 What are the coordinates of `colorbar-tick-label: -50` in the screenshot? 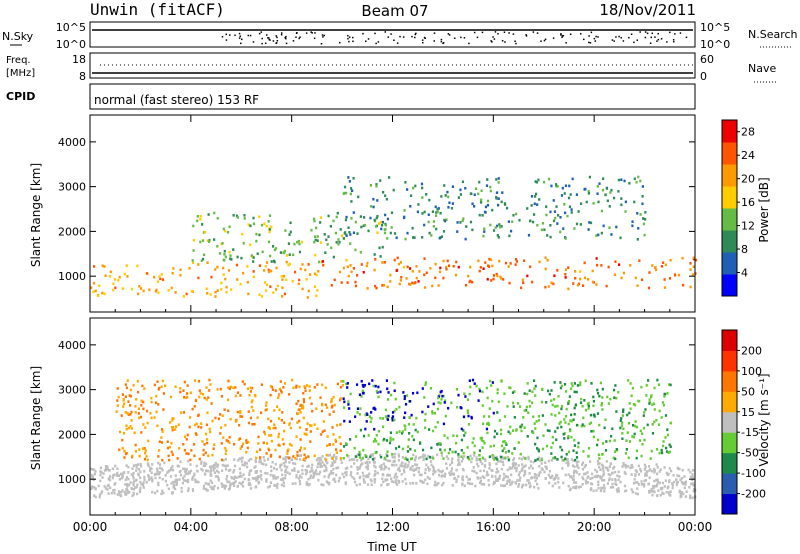 It's located at (750, 453).